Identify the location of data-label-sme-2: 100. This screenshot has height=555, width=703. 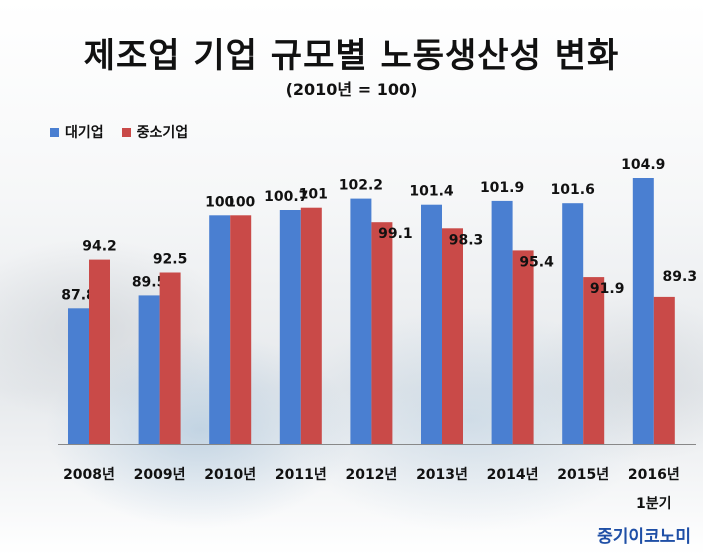
(240, 202).